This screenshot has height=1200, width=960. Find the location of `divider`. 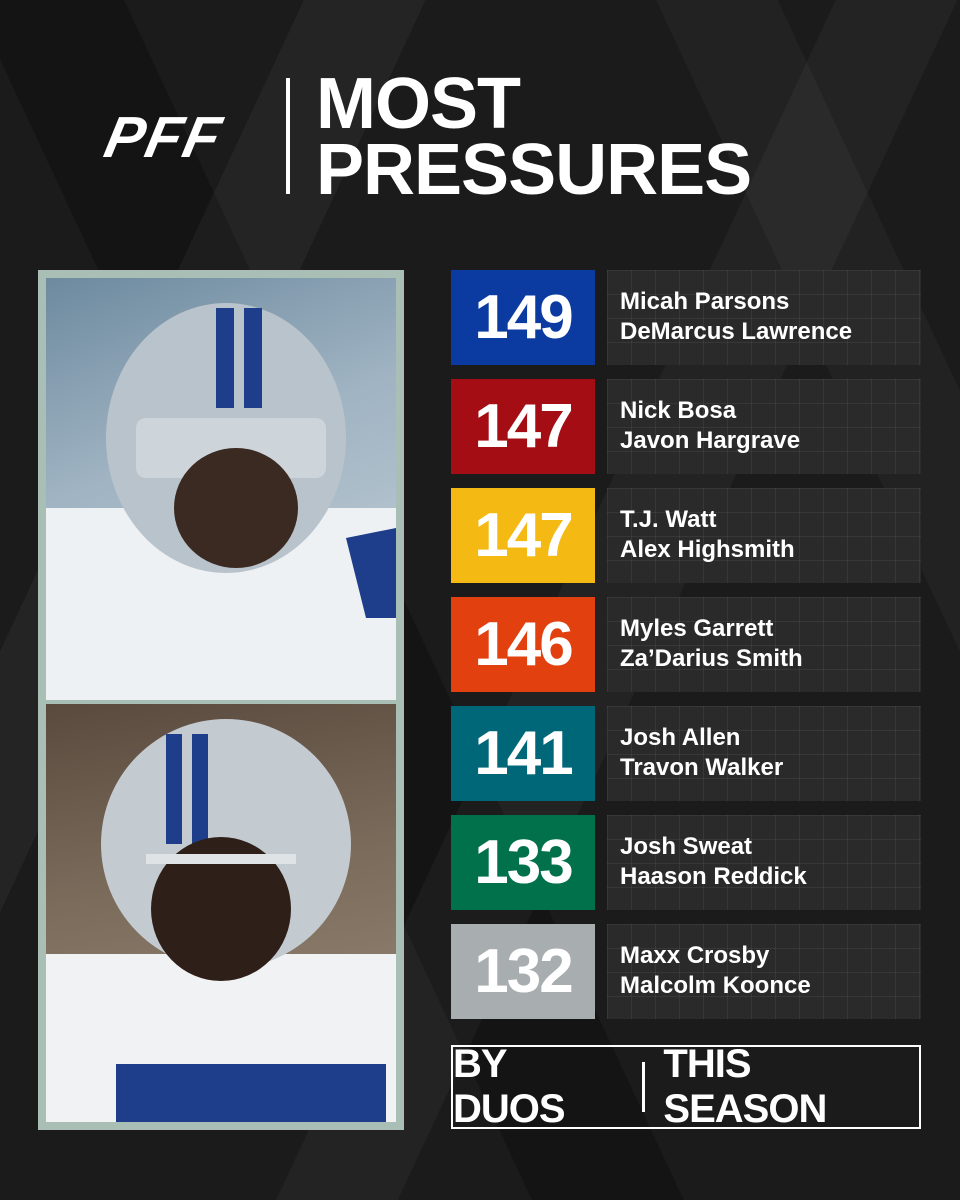

divider is located at coordinates (288, 136).